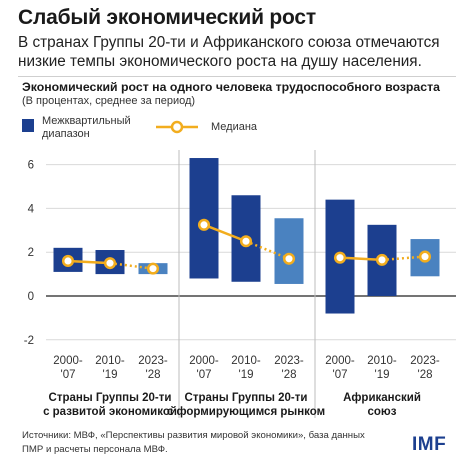  What do you see at coordinates (237, 76) in the screenshot?
I see `header-divider` at bounding box center [237, 76].